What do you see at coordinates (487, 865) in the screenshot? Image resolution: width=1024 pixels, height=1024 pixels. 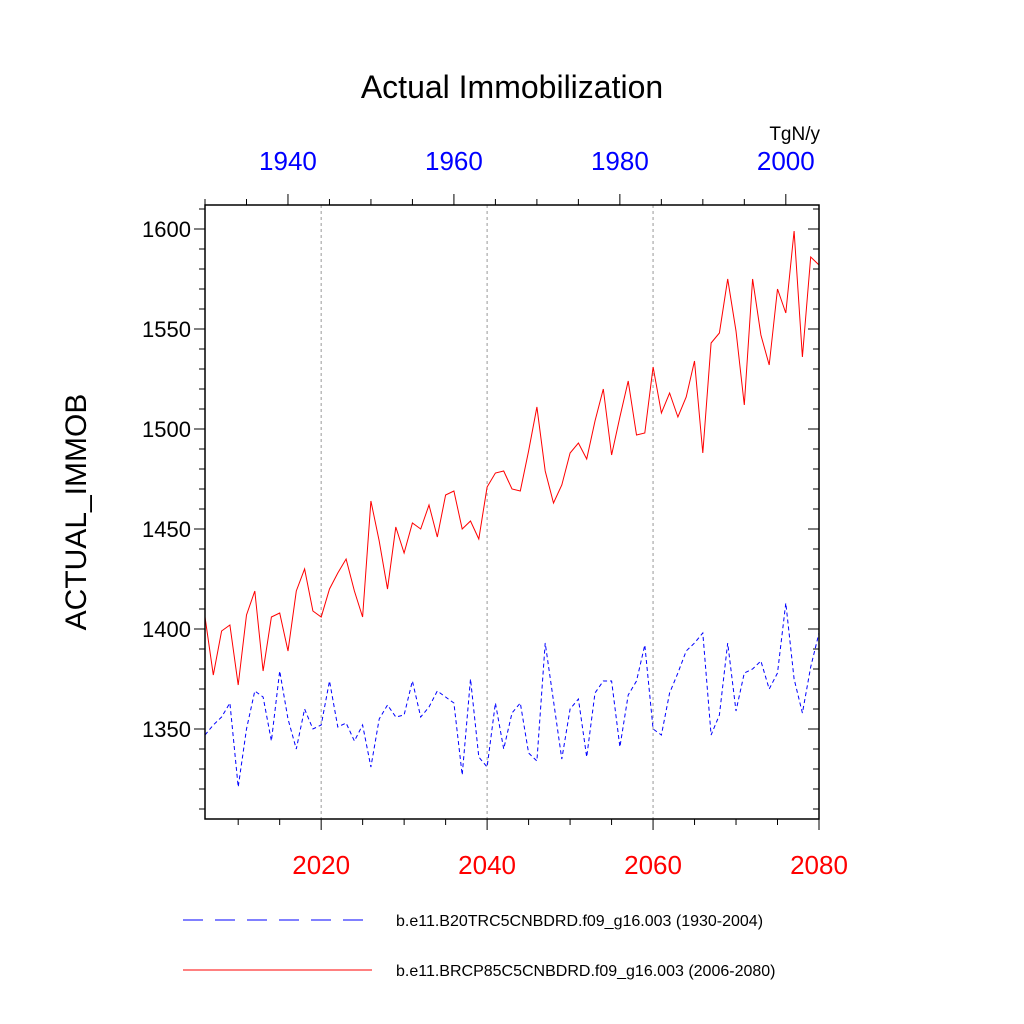 I see `bottom-x-tick-label: 2040` at bounding box center [487, 865].